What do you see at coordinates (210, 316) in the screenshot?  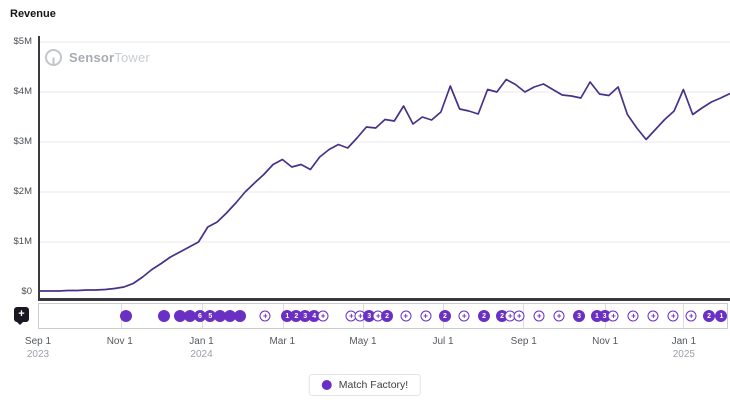 I see `annotation-marker-badge: 5` at bounding box center [210, 316].